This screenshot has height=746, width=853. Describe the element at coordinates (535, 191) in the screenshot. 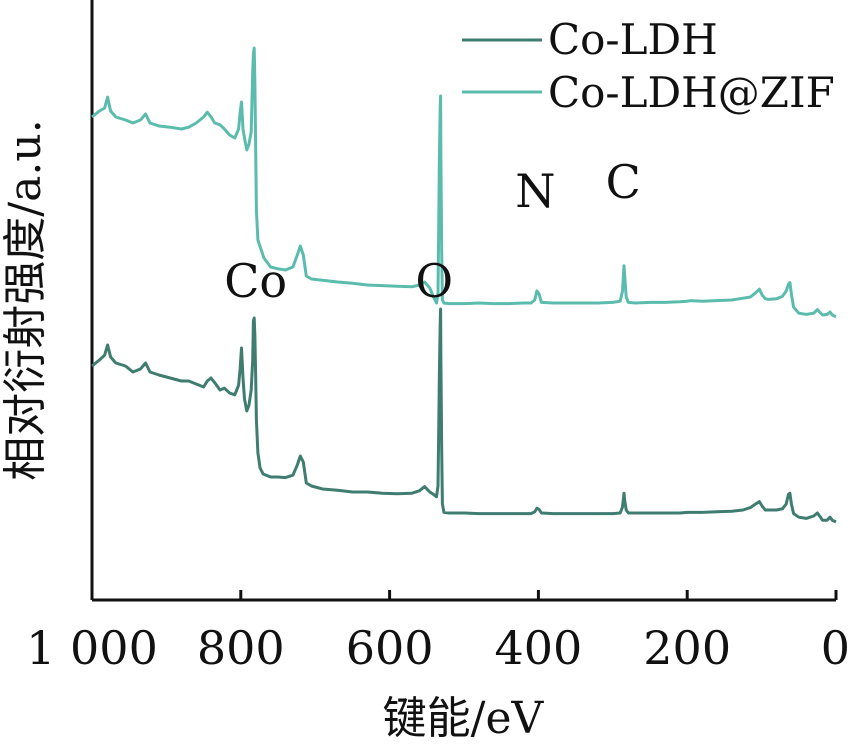

I see `peak-label-n: N` at that location.